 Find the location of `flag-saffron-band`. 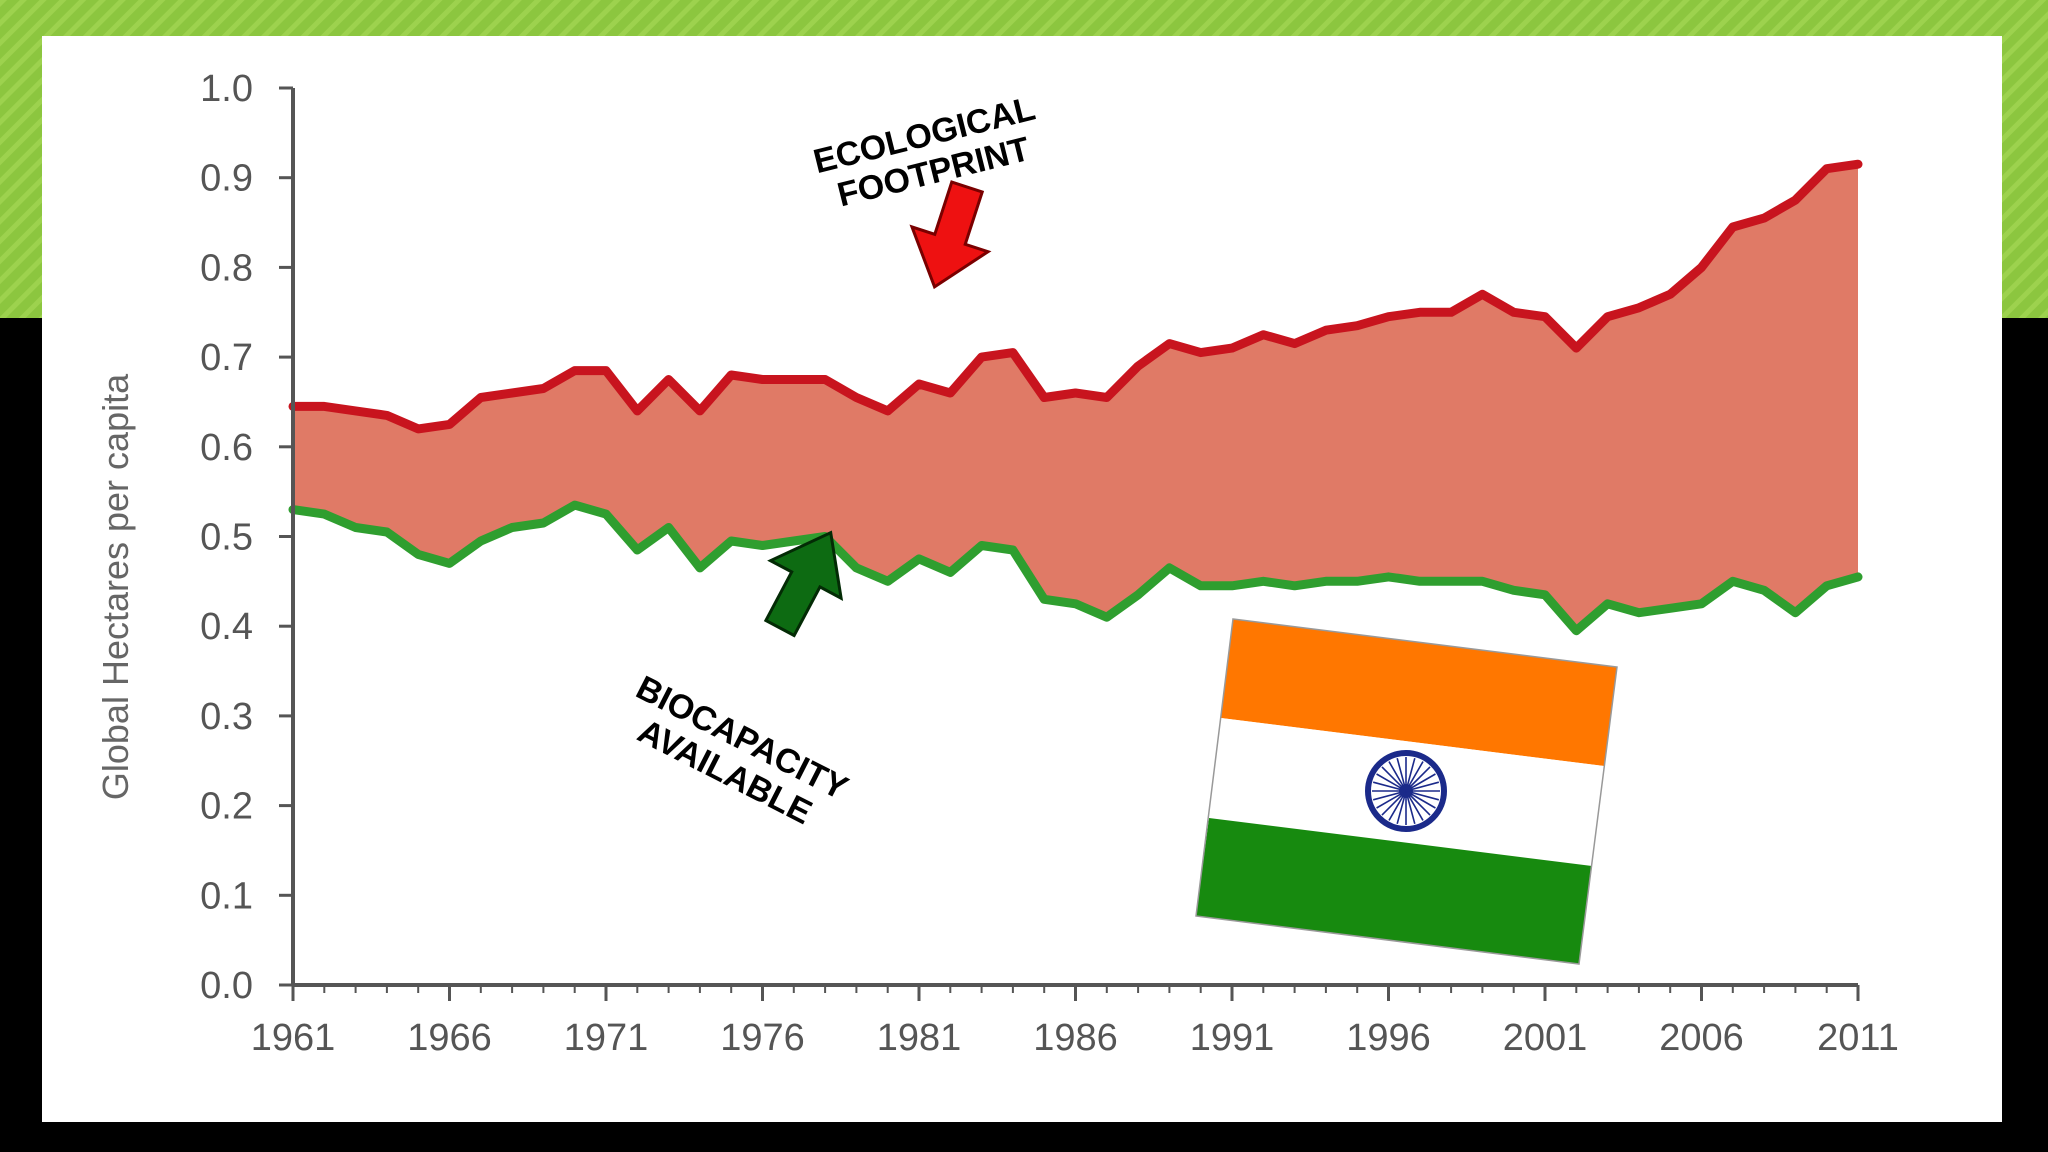

flag-saffron-band is located at coordinates (1419, 692).